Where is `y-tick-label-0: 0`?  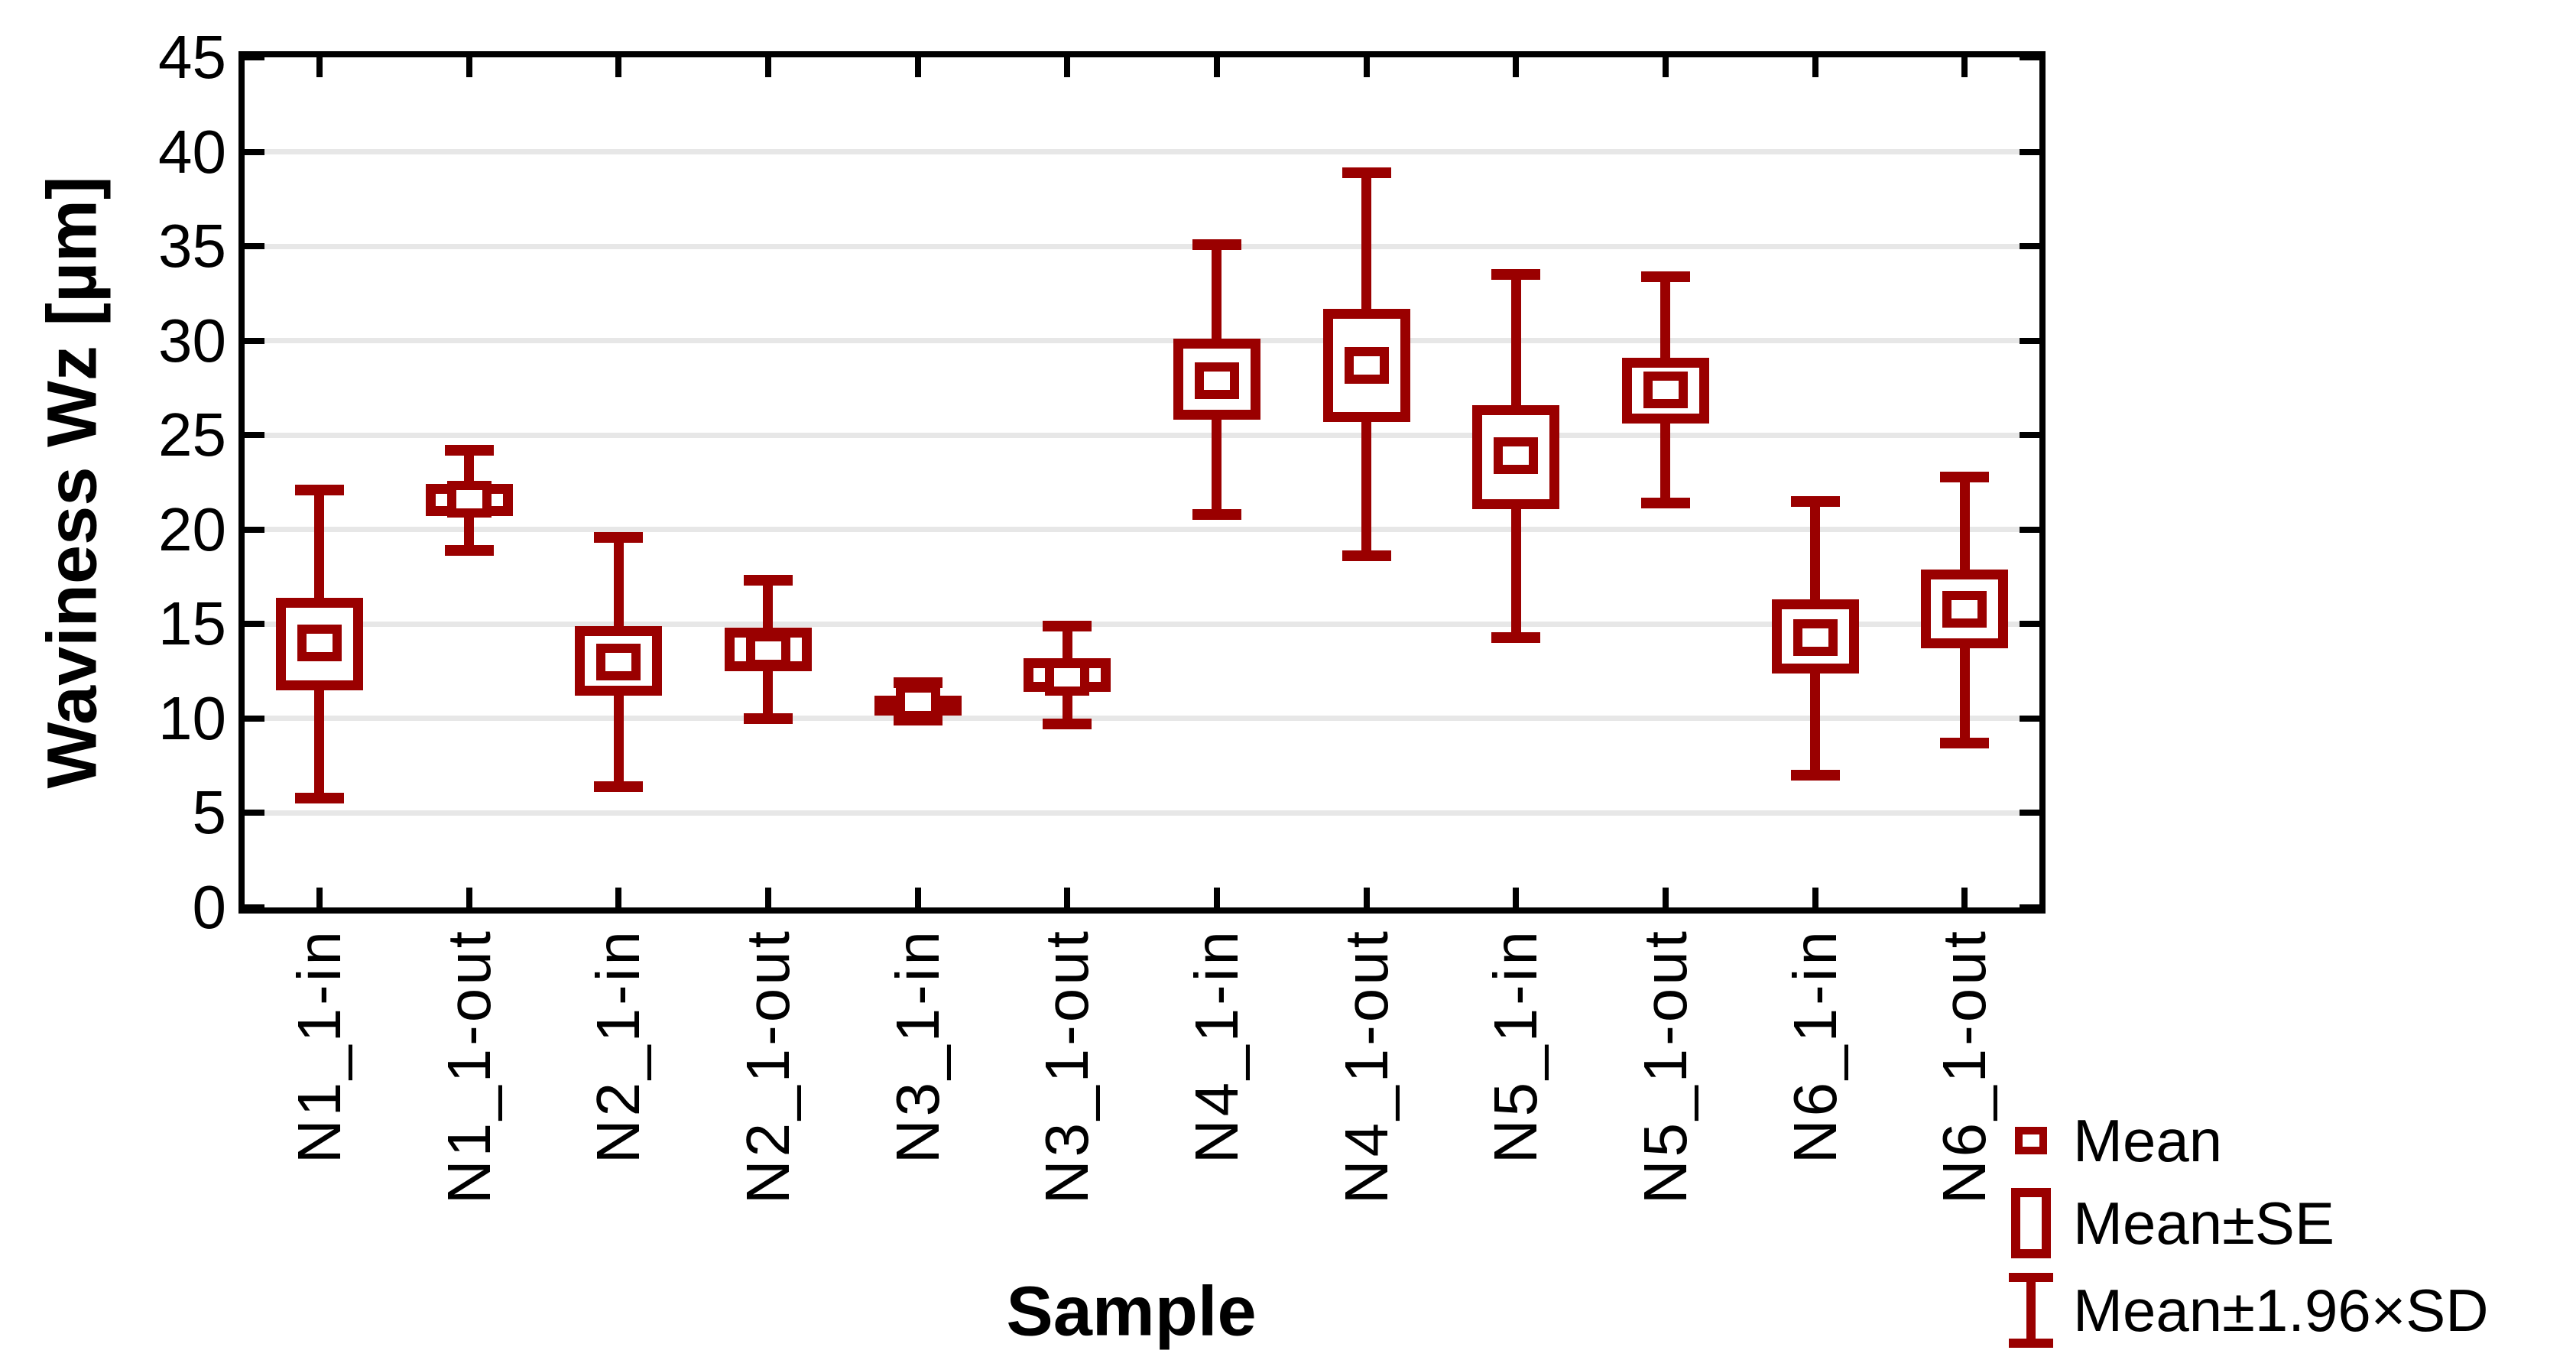 y-tick-label-0: 0 is located at coordinates (210, 907).